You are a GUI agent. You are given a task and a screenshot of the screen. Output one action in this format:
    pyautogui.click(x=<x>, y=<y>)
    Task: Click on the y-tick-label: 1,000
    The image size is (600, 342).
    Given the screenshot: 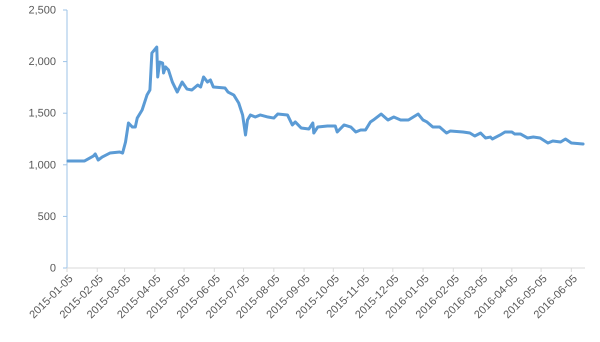 What is the action you would take?
    pyautogui.click(x=42, y=165)
    